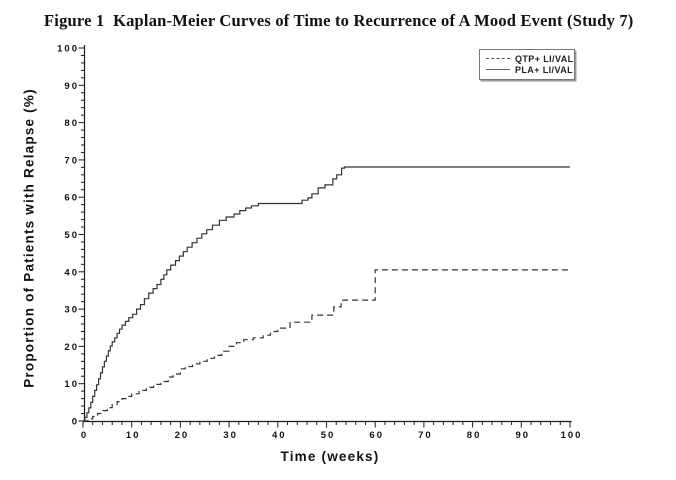 Image resolution: width=676 pixels, height=480 pixels. I want to click on x-tick-label: 20, so click(182, 435).